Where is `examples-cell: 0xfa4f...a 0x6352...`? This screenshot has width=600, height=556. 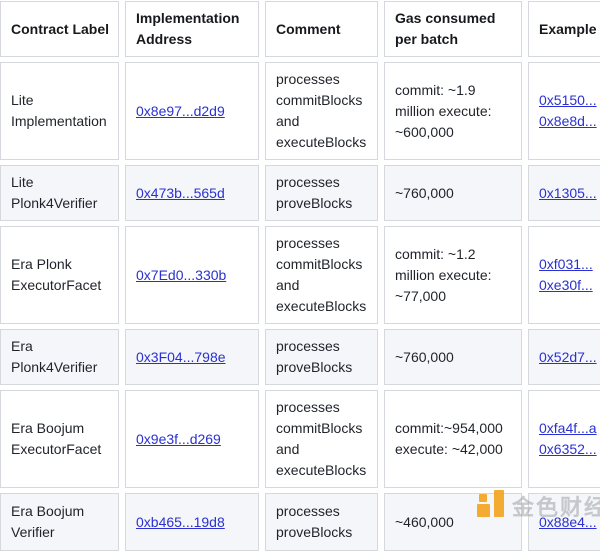
examples-cell: 0xfa4f...a 0x6352... is located at coordinates (564, 439).